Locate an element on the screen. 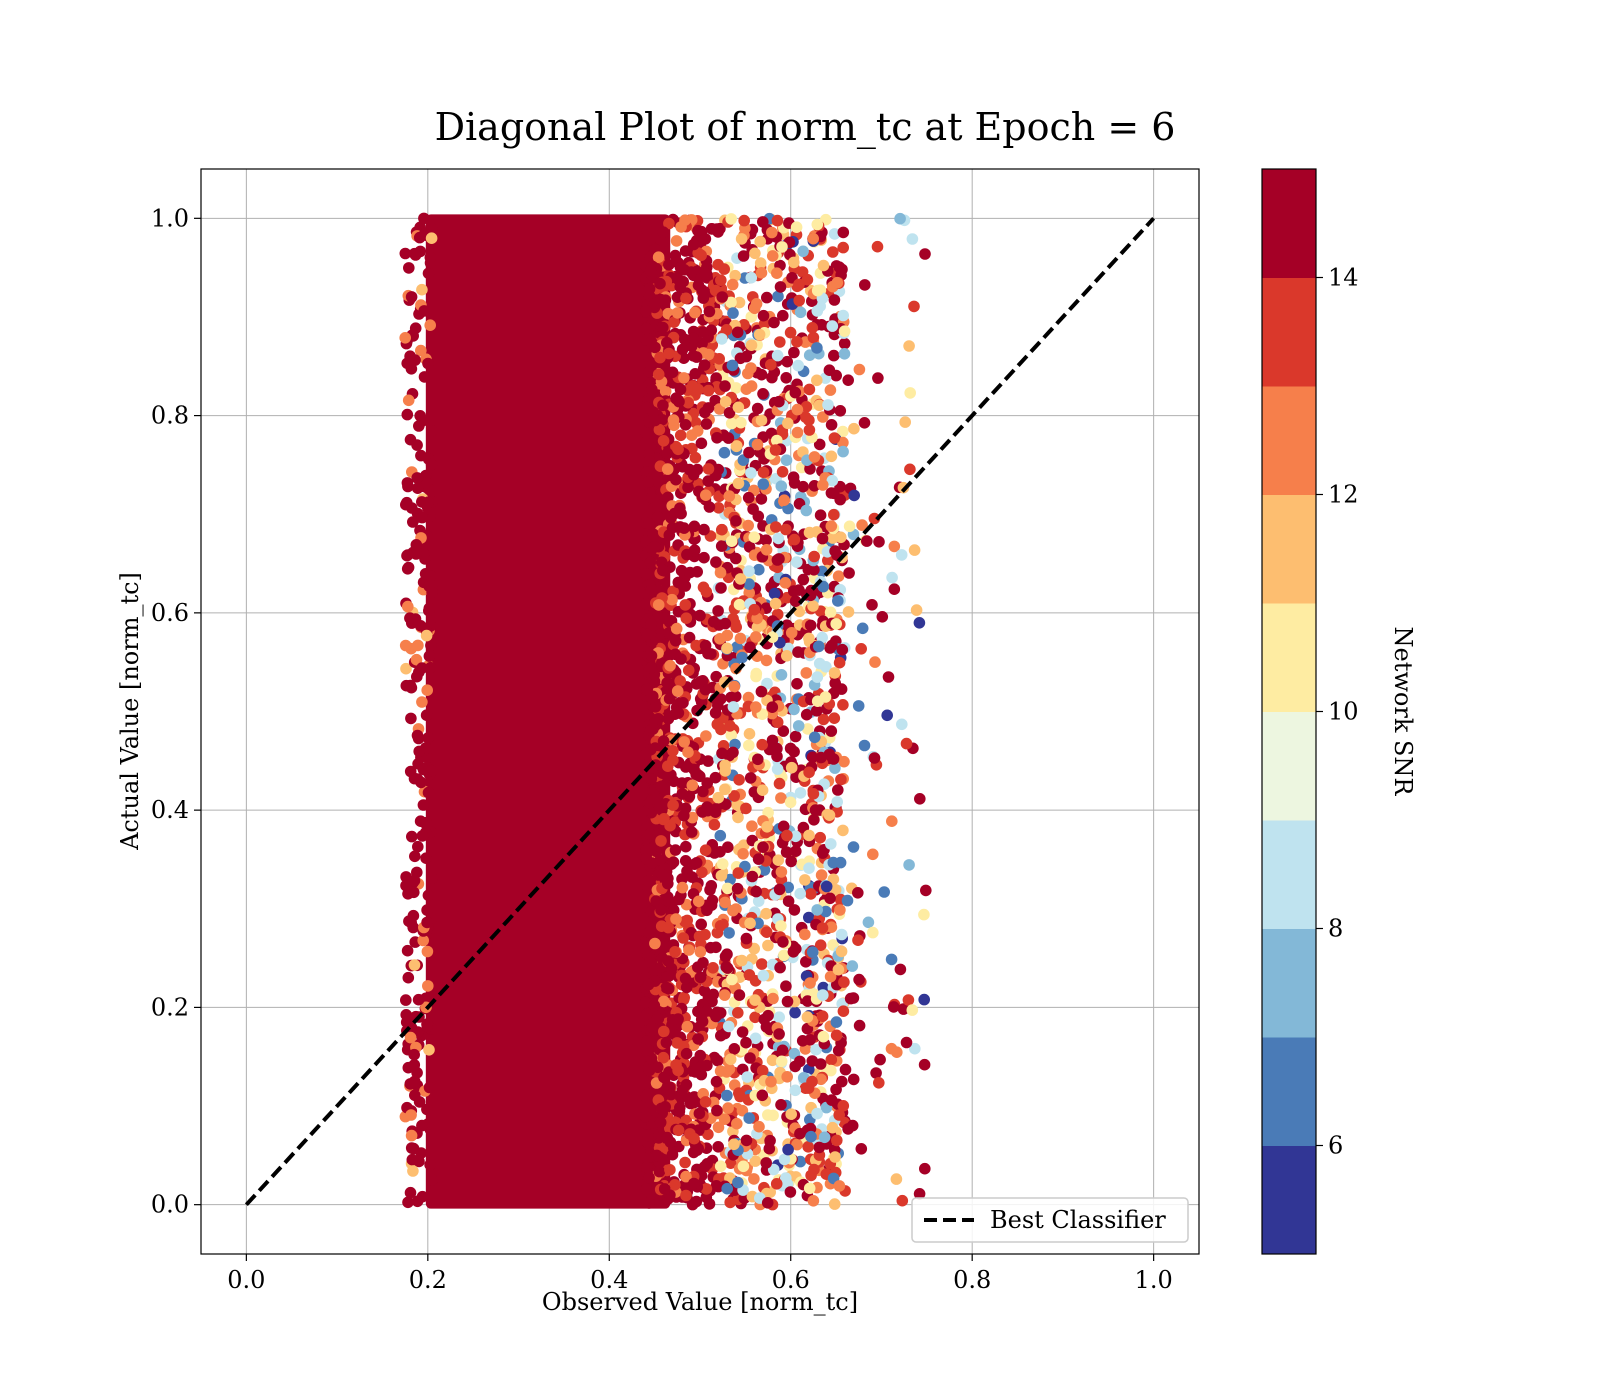 The image size is (1600, 1400). scatter-point-2073 is located at coordinates (678, 582).